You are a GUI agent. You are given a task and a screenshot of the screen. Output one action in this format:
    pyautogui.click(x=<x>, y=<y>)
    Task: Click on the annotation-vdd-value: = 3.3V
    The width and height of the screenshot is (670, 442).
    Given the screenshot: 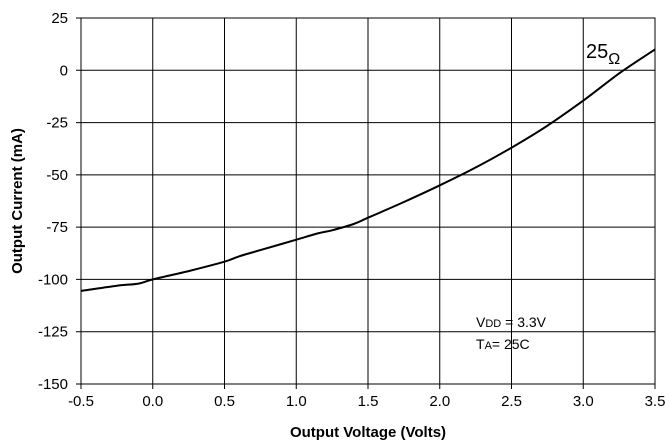 What is the action you would take?
    pyautogui.click(x=523, y=322)
    